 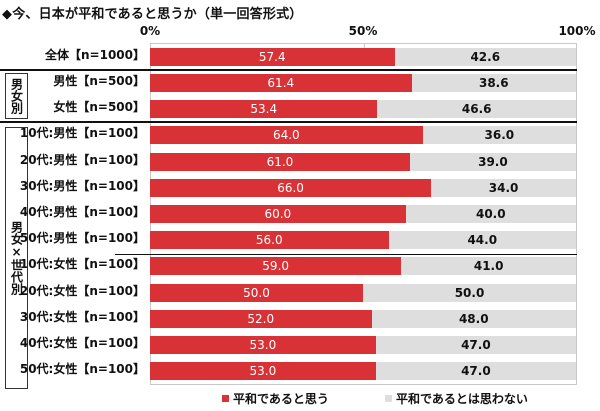 What do you see at coordinates (488, 266) in the screenshot?
I see `bar-segment-no: 41.0` at bounding box center [488, 266].